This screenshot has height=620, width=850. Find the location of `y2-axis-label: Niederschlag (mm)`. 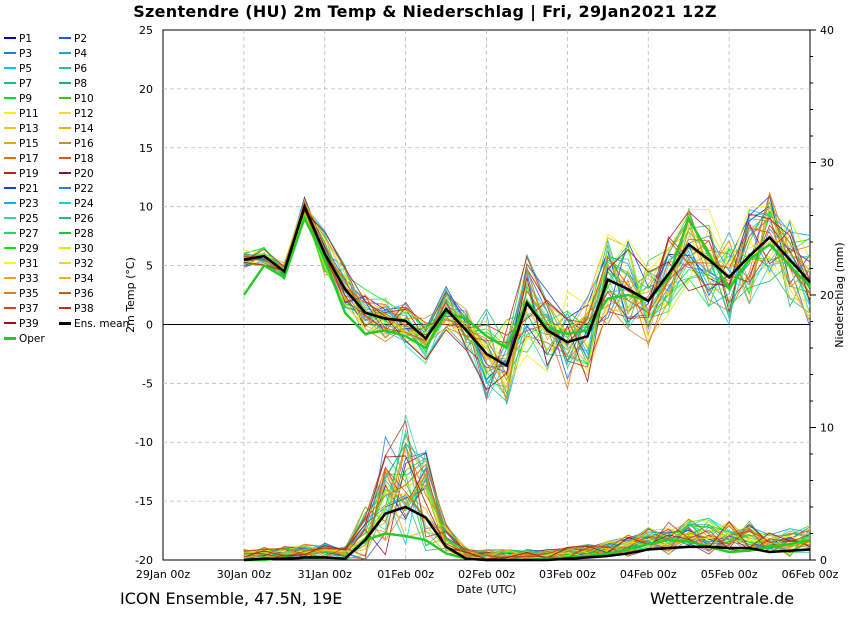

y2-axis-label: Niederschlag (mm) is located at coordinates (839, 294).